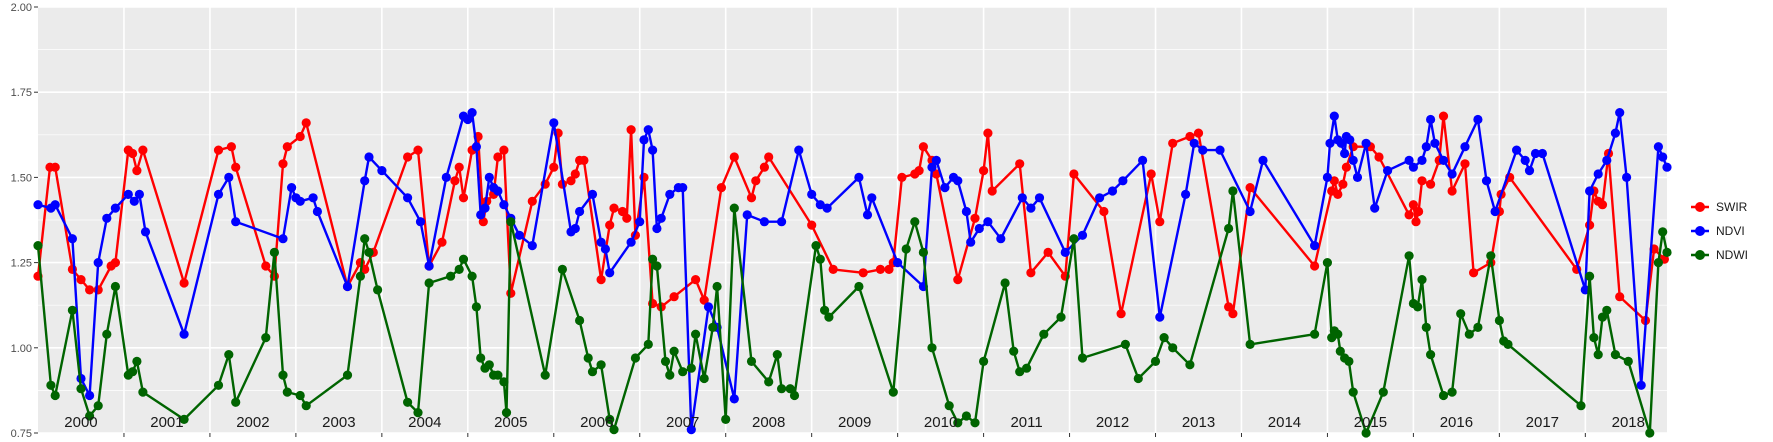 Image resolution: width=1773 pixels, height=442 pixels. I want to click on legend-item-ndvi: NDVI, so click(1718, 231).